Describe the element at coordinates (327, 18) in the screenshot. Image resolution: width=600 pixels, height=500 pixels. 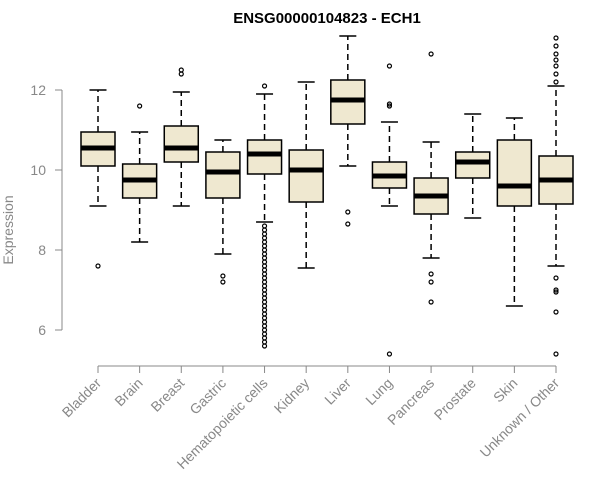
I see `chart-title: ENSG00000104823 - ECH1` at that location.